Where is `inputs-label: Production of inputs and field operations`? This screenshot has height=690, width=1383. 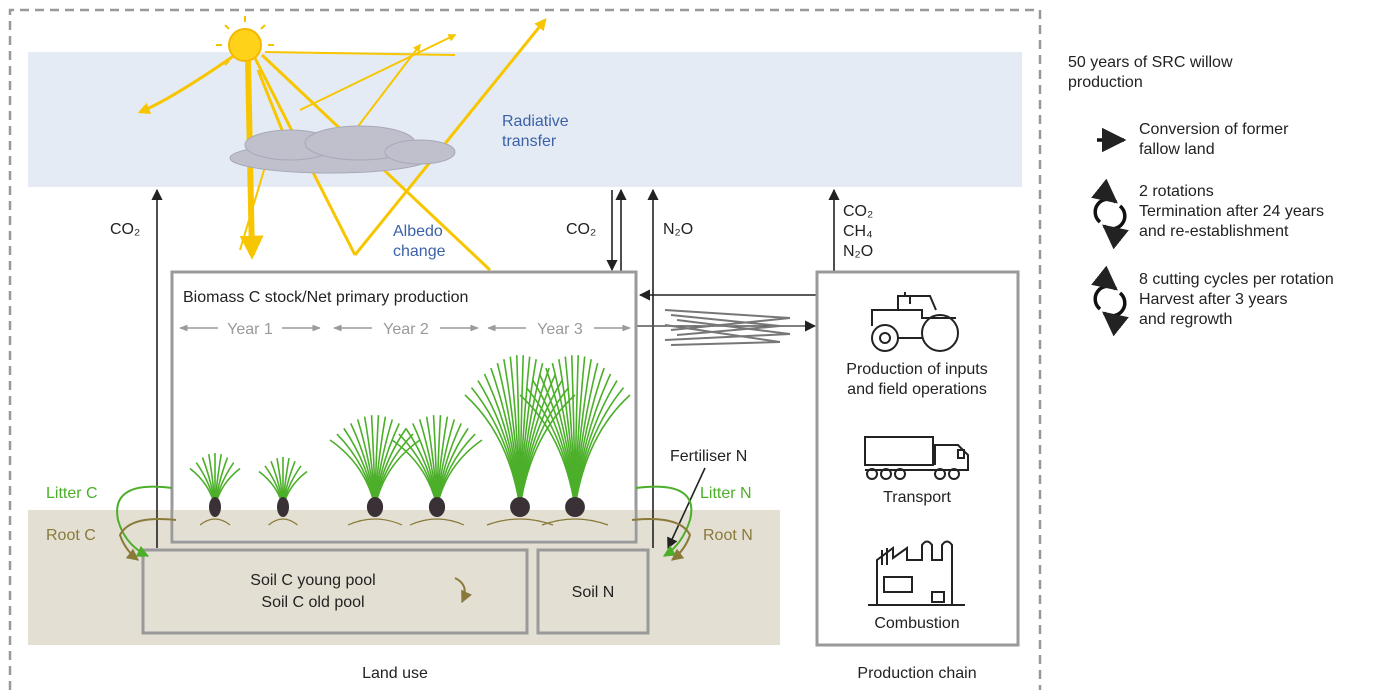
inputs-label: Production of inputs and field operations is located at coordinates (916, 379).